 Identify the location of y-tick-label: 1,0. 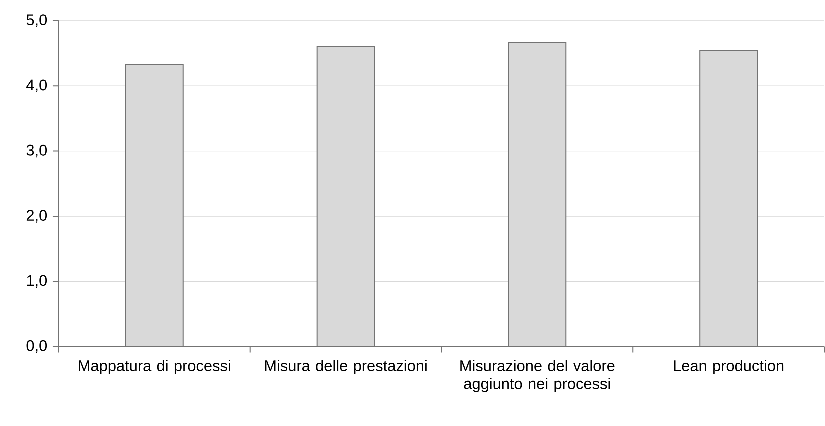
(37, 281).